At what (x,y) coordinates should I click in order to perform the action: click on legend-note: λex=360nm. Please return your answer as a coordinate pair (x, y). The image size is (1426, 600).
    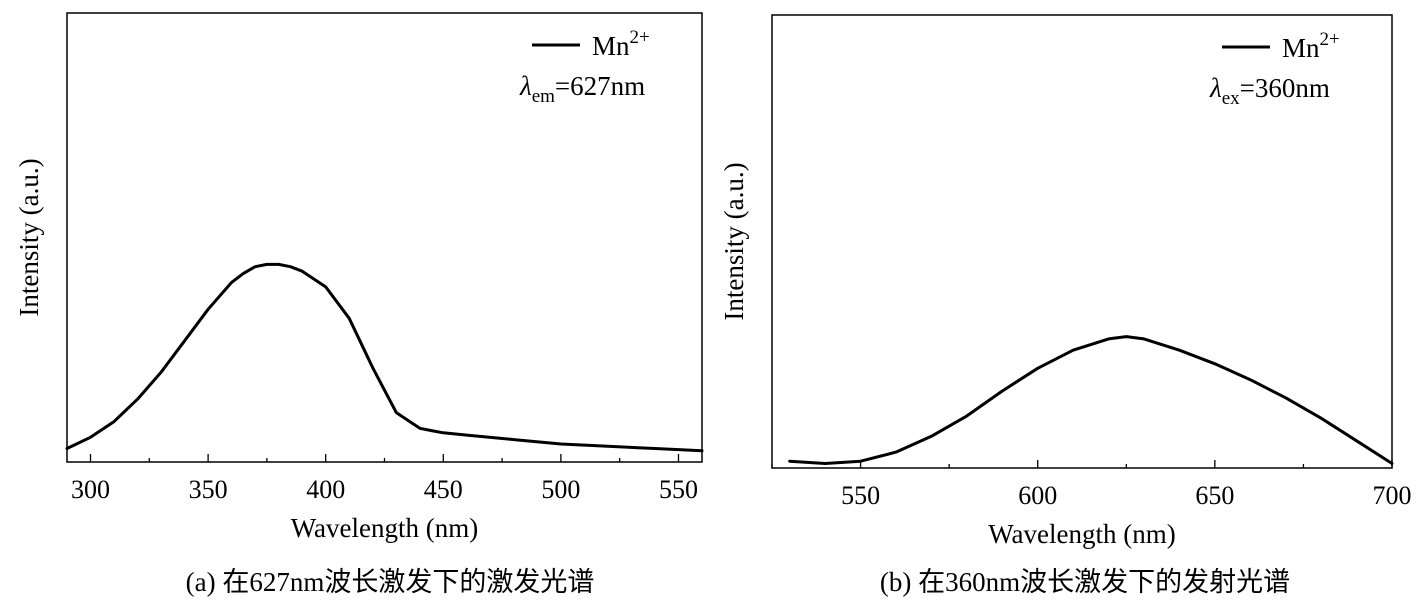
    Looking at the image, I should click on (1269, 91).